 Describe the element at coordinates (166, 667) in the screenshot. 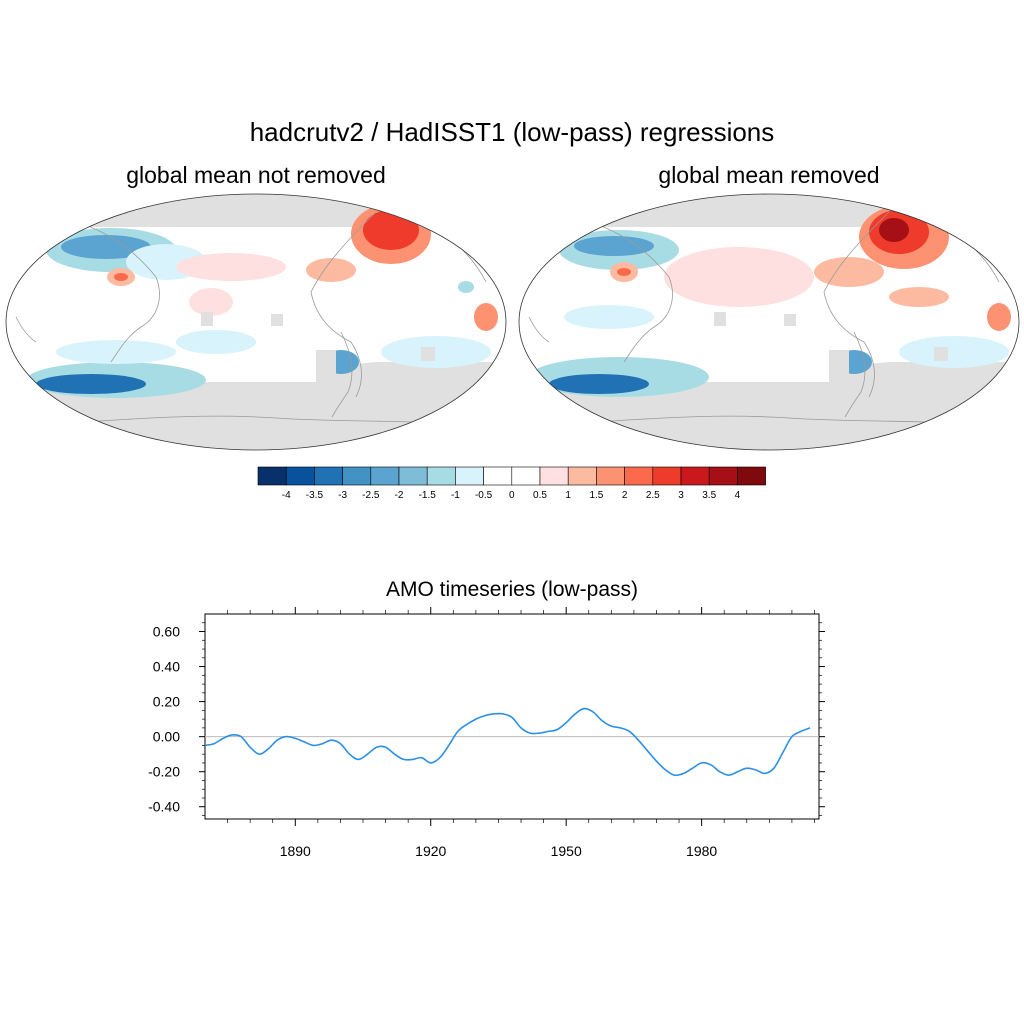

I see `y-tick-label: 0.40` at that location.